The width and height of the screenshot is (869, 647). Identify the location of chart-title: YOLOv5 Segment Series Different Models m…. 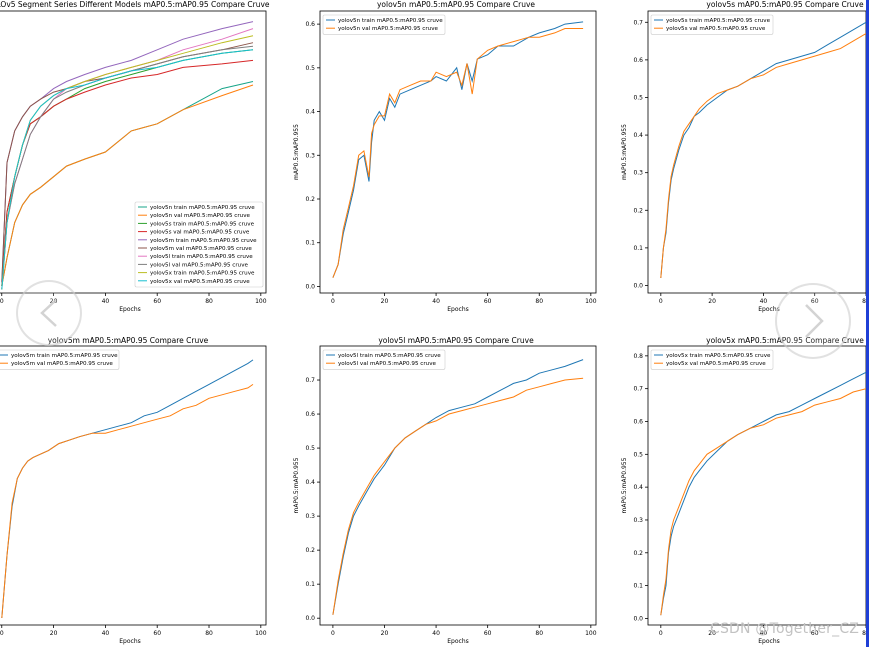
(135, 4).